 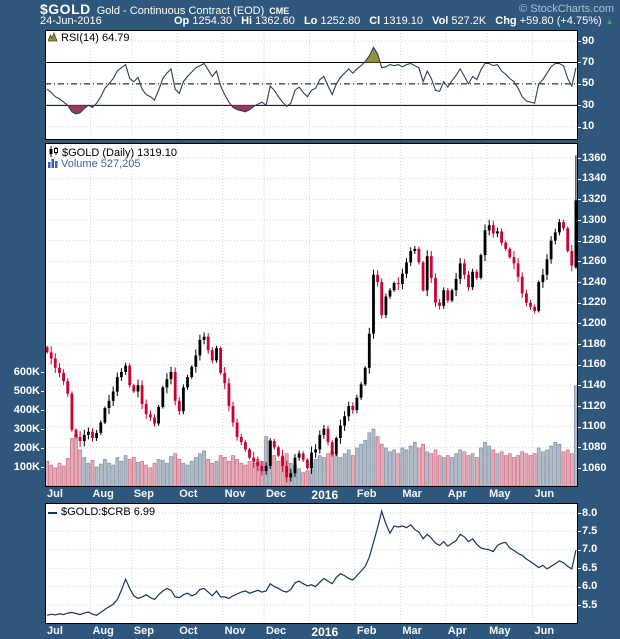 What do you see at coordinates (609, 21) in the screenshot?
I see `change-up-icon: ▲` at bounding box center [609, 21].